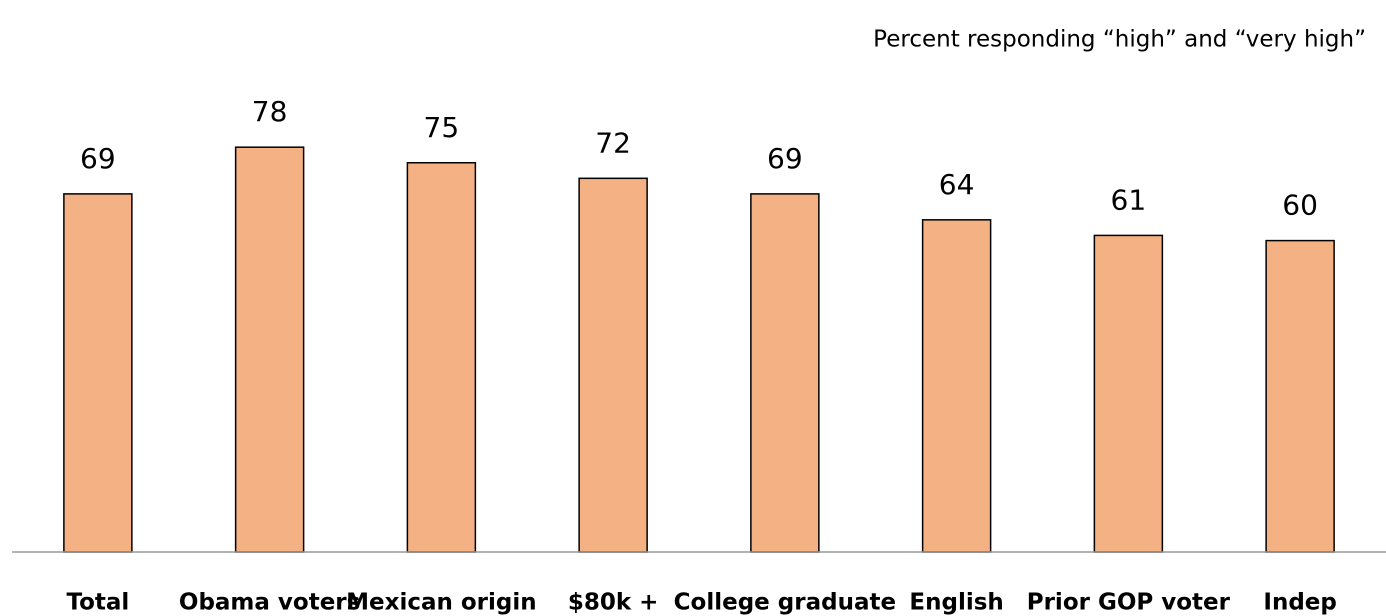 This screenshot has height=616, width=1386. What do you see at coordinates (270, 111) in the screenshot?
I see `data-label: 78` at bounding box center [270, 111].